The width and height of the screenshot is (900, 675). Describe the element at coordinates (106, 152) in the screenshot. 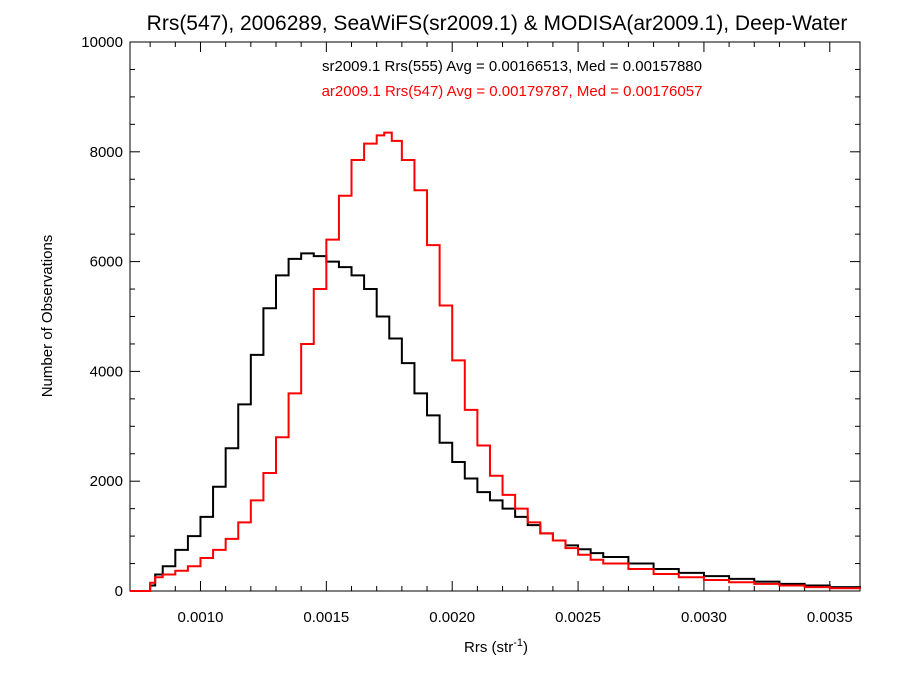

I see `y-tick-label: 8000` at that location.